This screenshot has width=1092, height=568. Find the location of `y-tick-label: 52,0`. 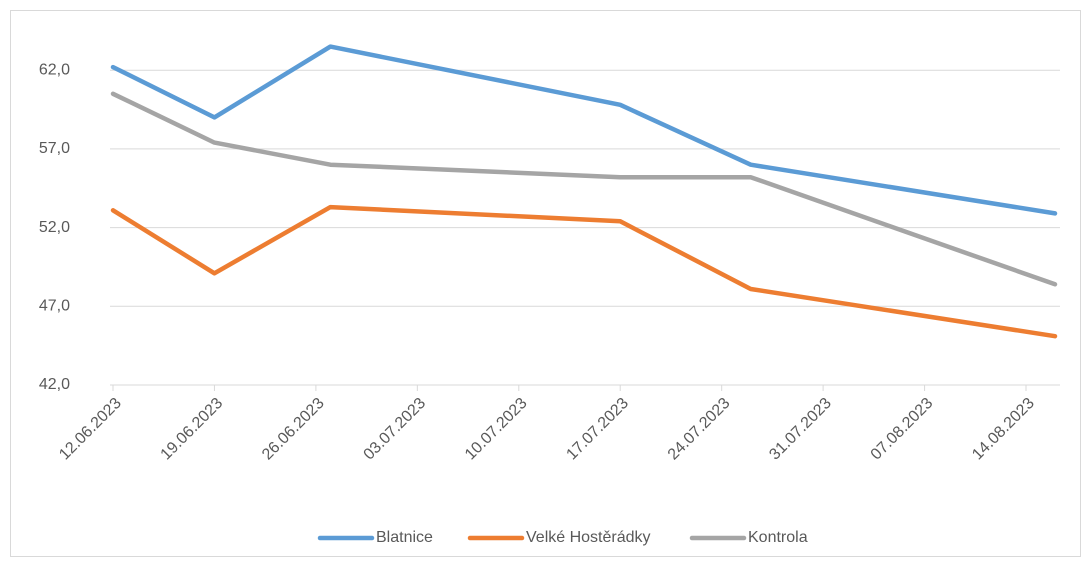

y-tick-label: 52,0 is located at coordinates (54, 227).